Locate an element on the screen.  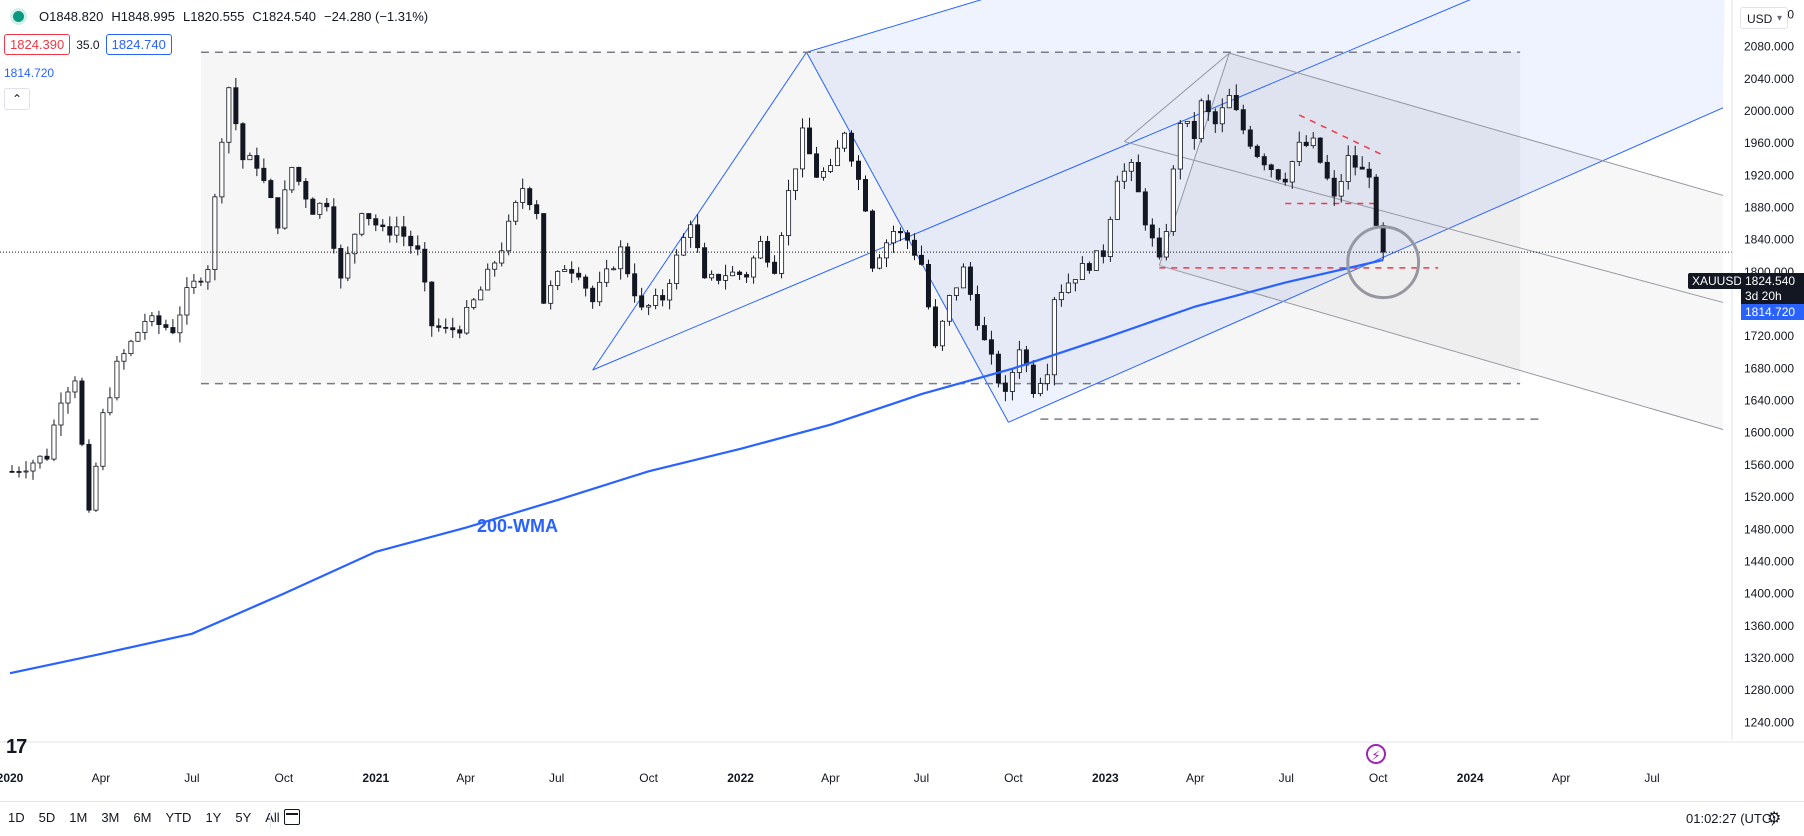
clock-readout: 01:02:27 (UTC) is located at coordinates (1731, 818).